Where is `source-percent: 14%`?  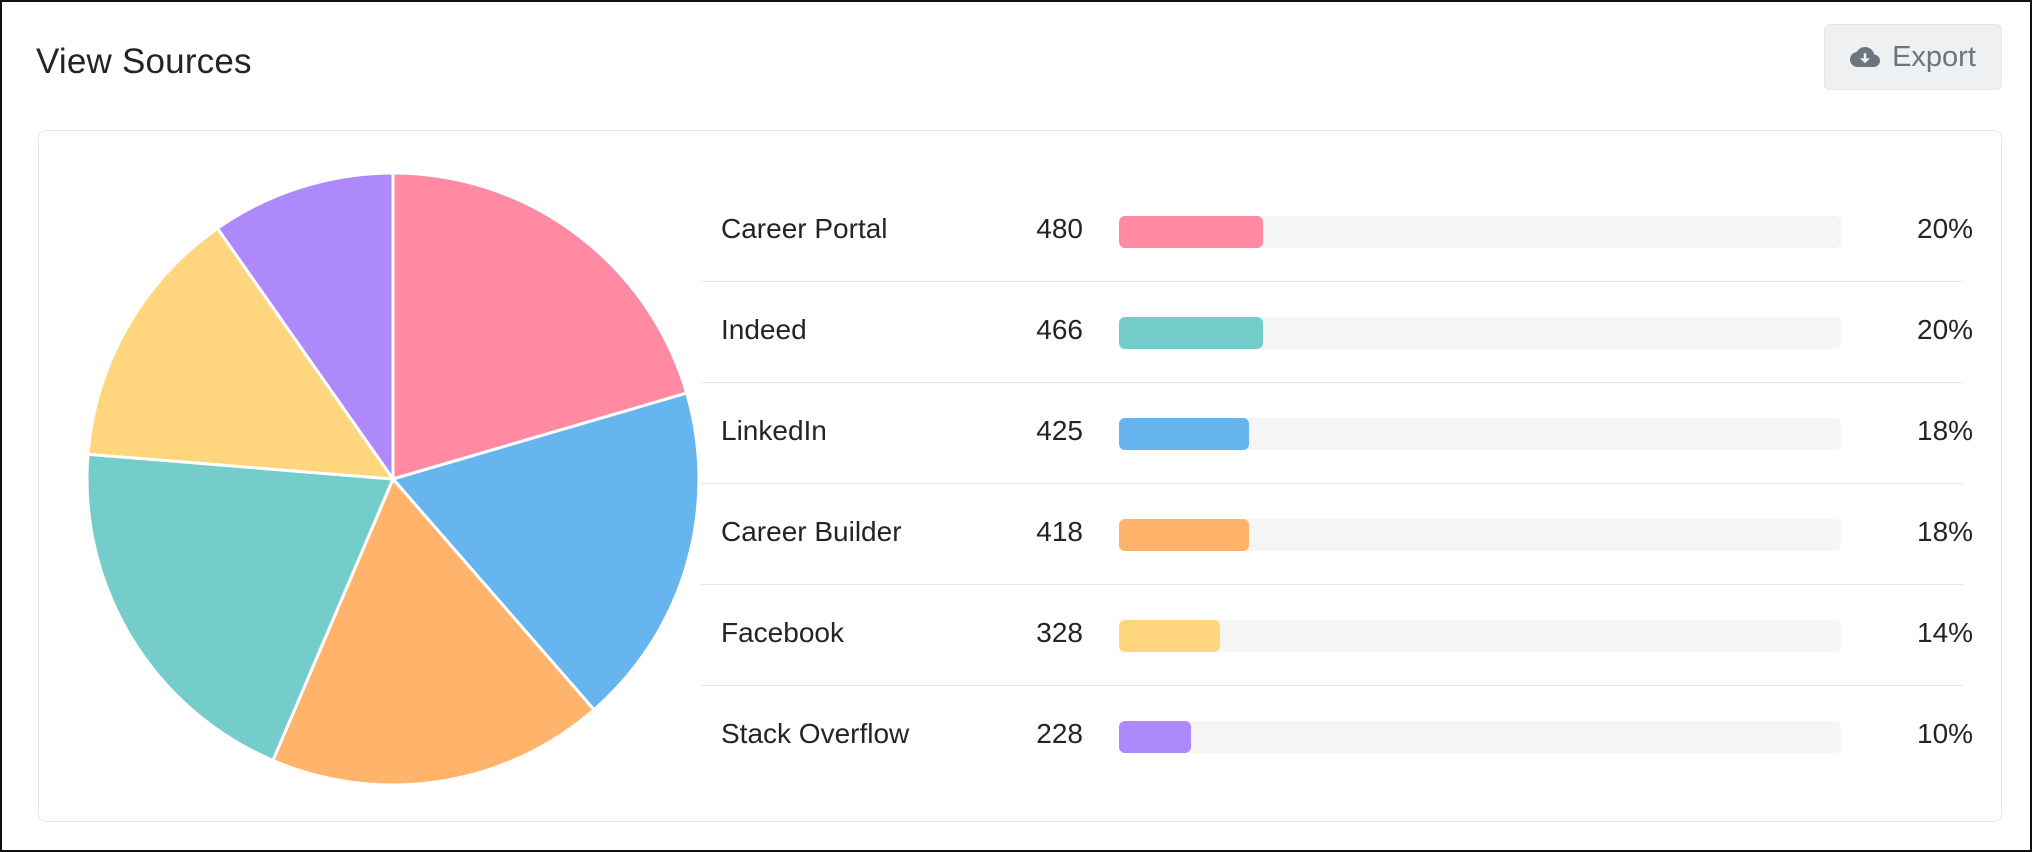 source-percent: 14% is located at coordinates (1945, 632).